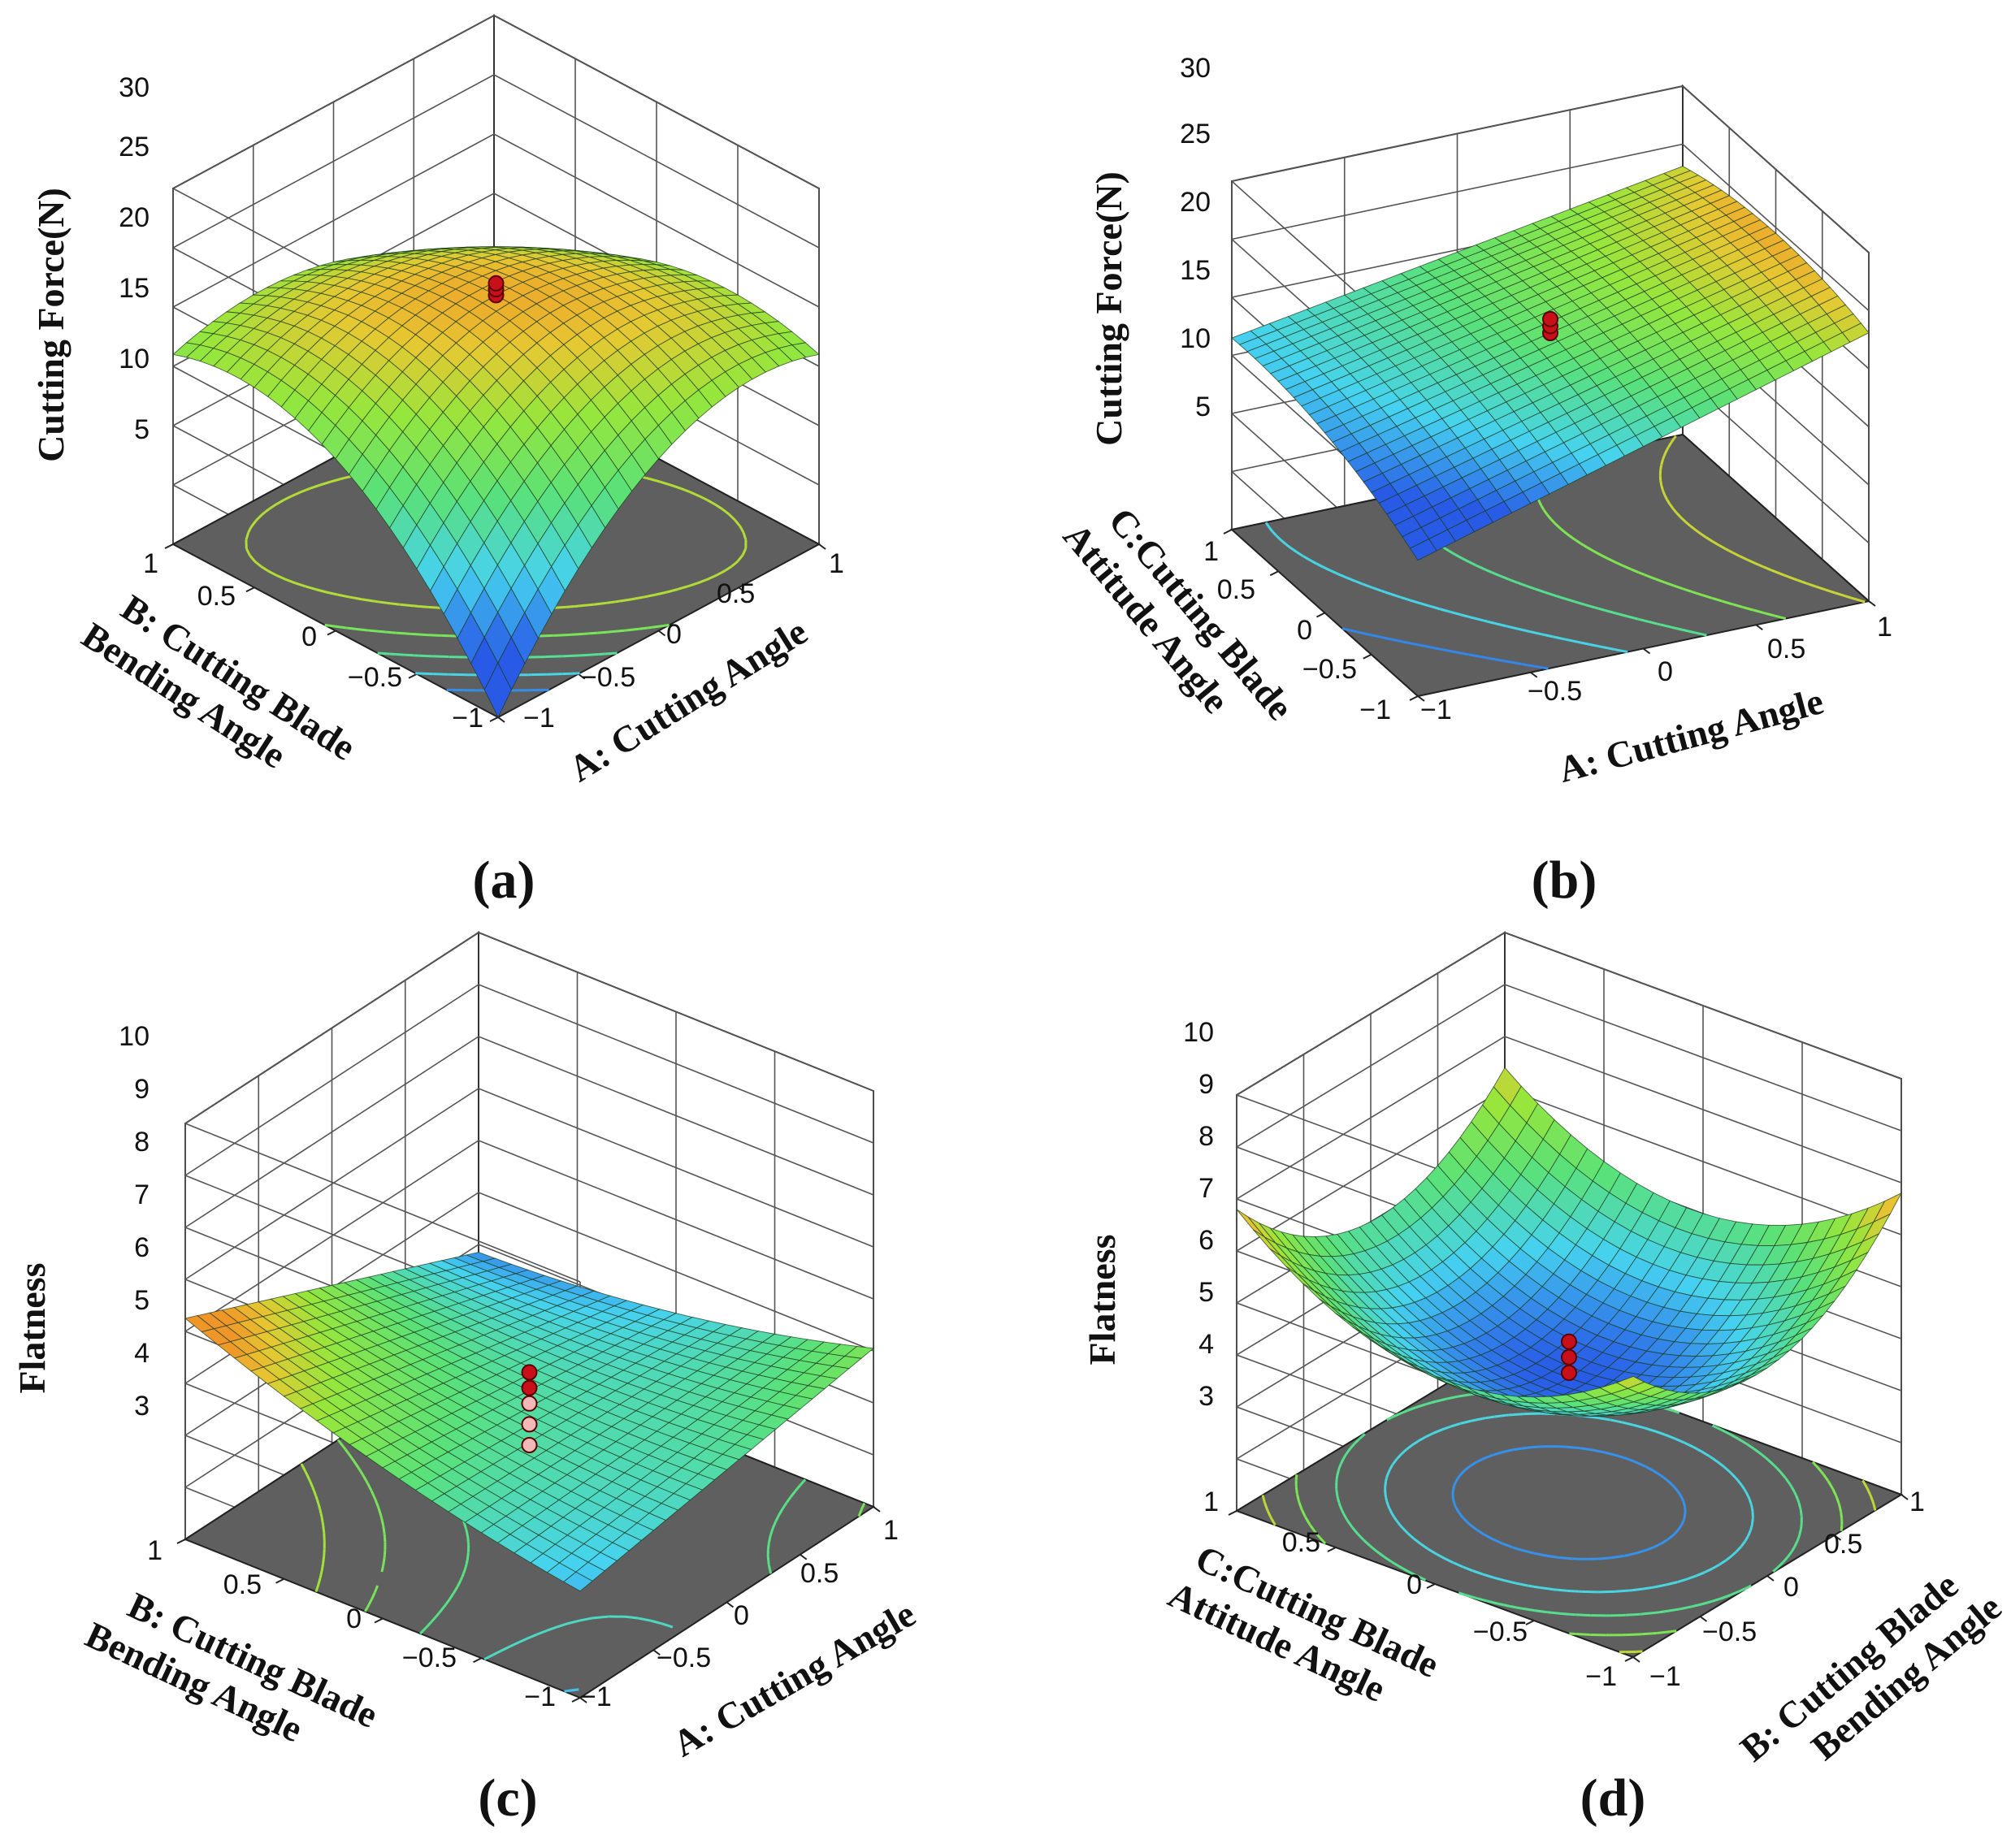 The width and height of the screenshot is (2011, 1848). Describe the element at coordinates (1646, 651) in the screenshot. I see `panel-b-x-tick-mark` at that location.